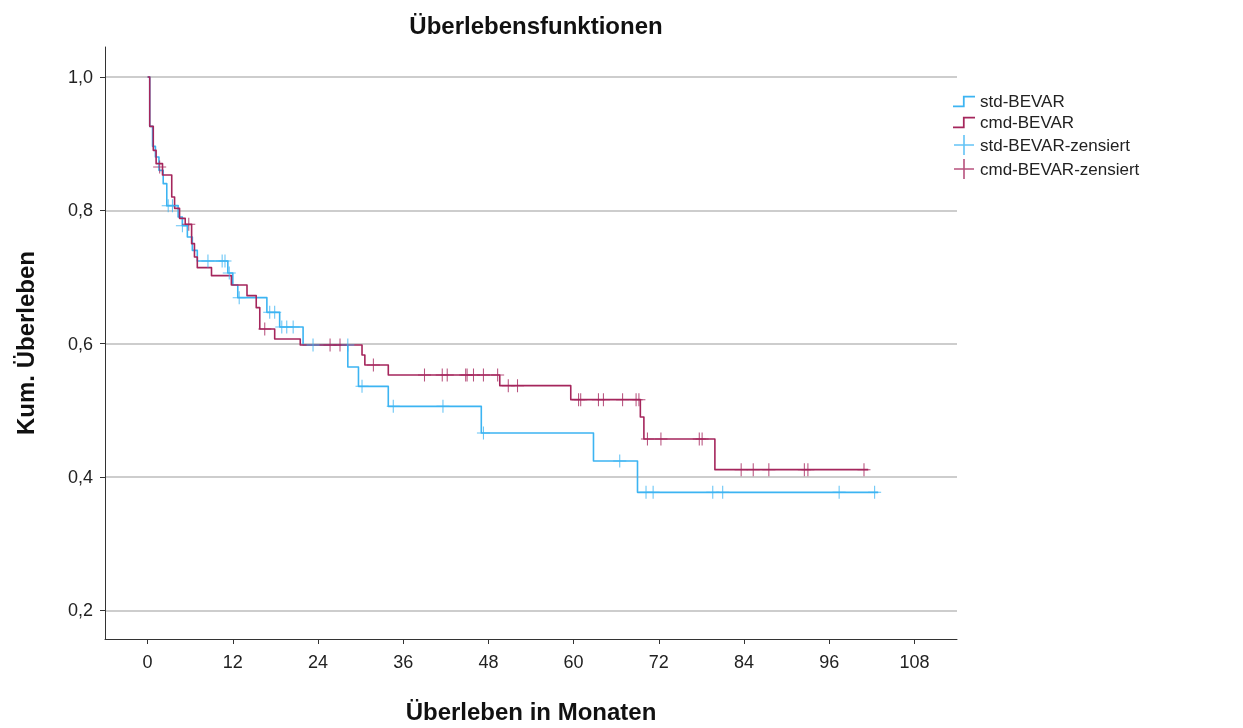 The height and width of the screenshot is (728, 1243). I want to click on x-tick-label: 72, so click(658, 662).